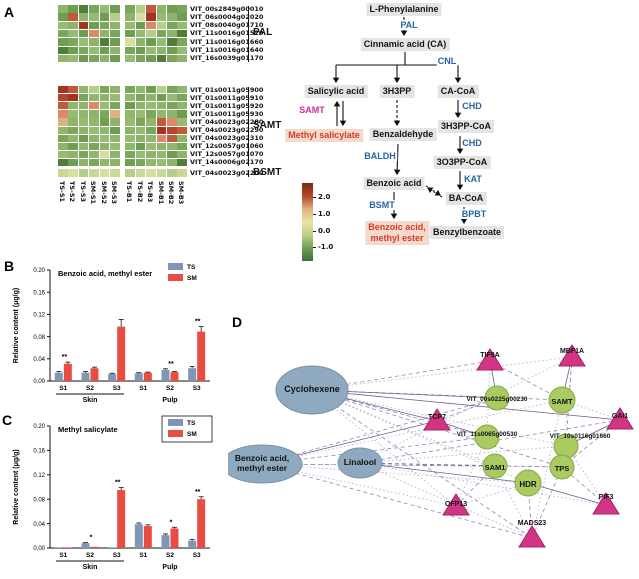  What do you see at coordinates (39, 476) in the screenshot?
I see `y-tick-label: 0.12` at bounding box center [39, 476].